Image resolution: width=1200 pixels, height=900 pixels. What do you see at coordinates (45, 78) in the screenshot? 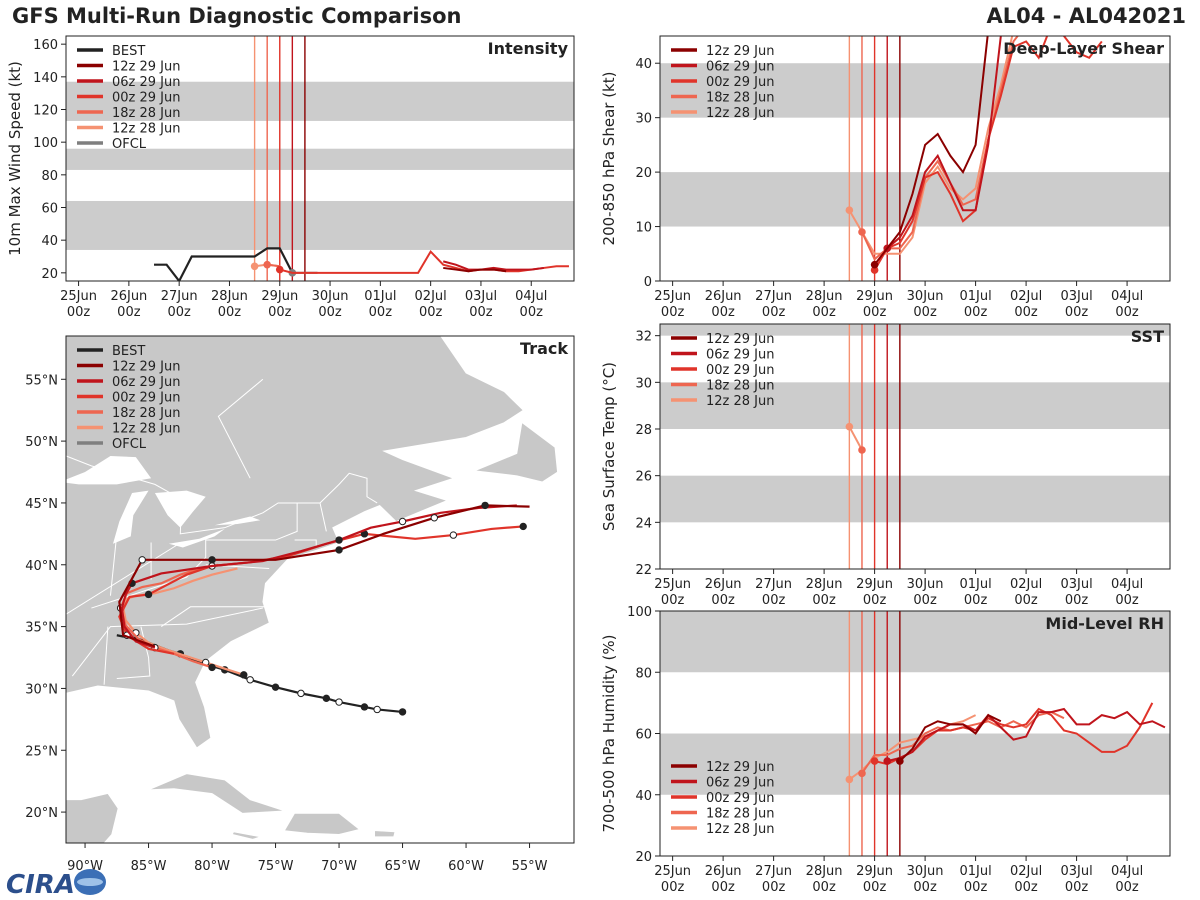
I see `y-tick-label: 140` at bounding box center [45, 78].